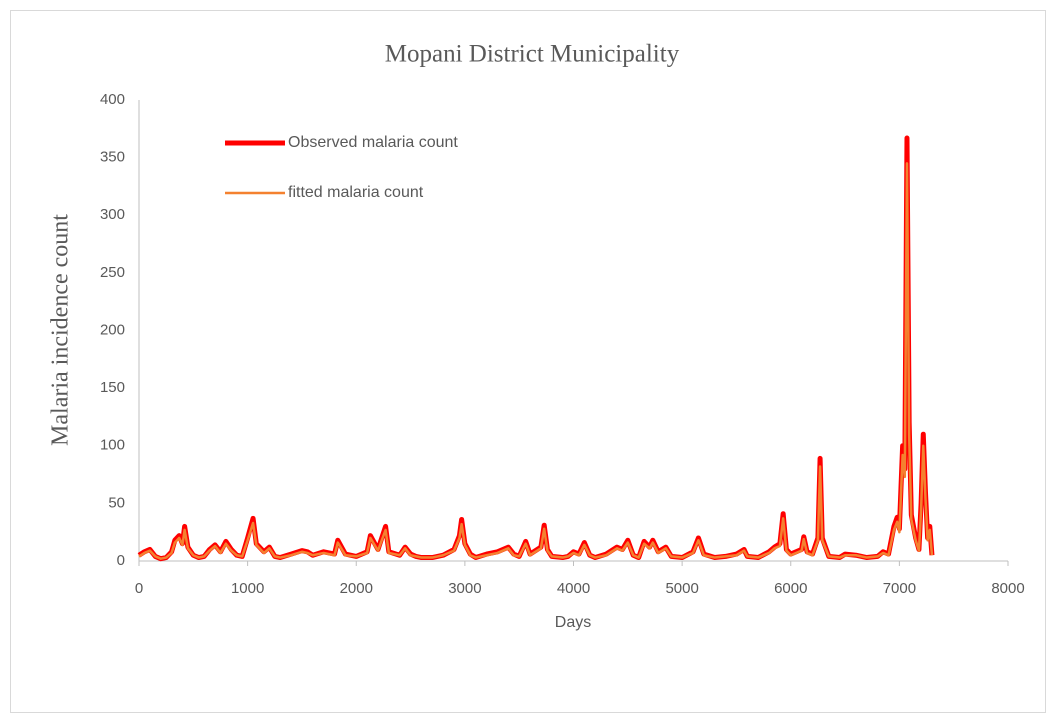 The height and width of the screenshot is (713, 1046). Describe the element at coordinates (373, 142) in the screenshot. I see `legend-label: Observed malaria count` at that location.